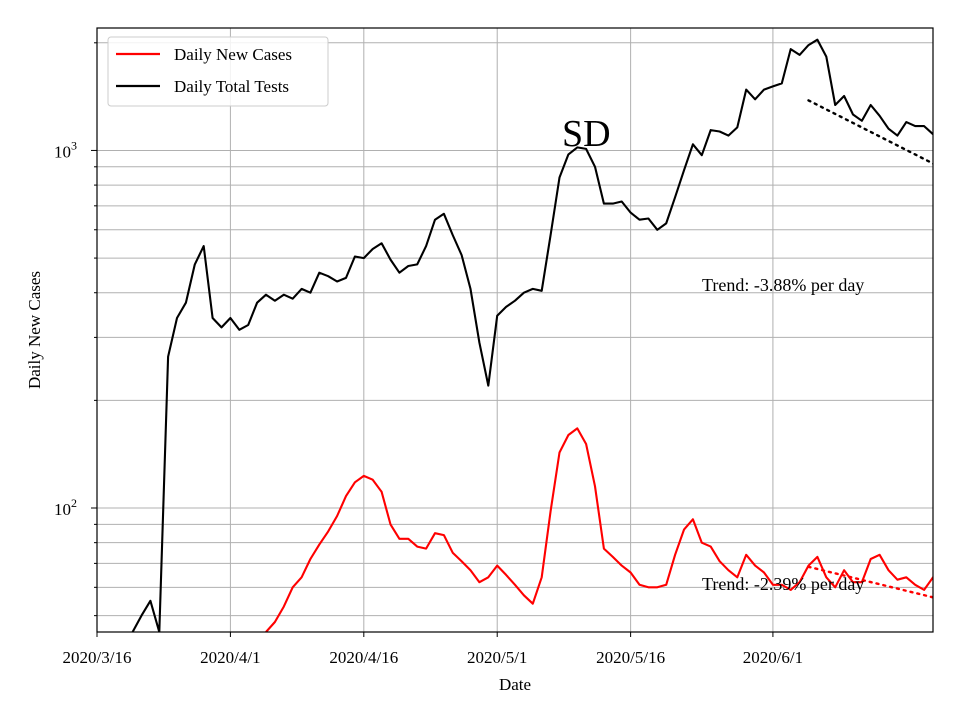  I want to click on x-tick-label: 2020/5/16, so click(630, 657).